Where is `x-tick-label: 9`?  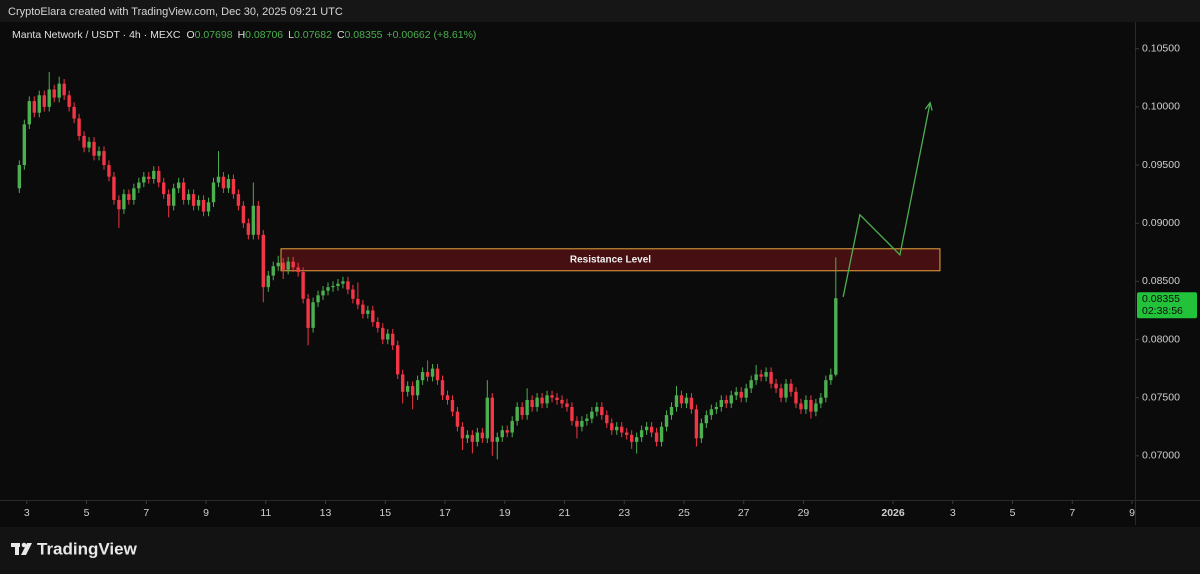
x-tick-label: 9 is located at coordinates (206, 513).